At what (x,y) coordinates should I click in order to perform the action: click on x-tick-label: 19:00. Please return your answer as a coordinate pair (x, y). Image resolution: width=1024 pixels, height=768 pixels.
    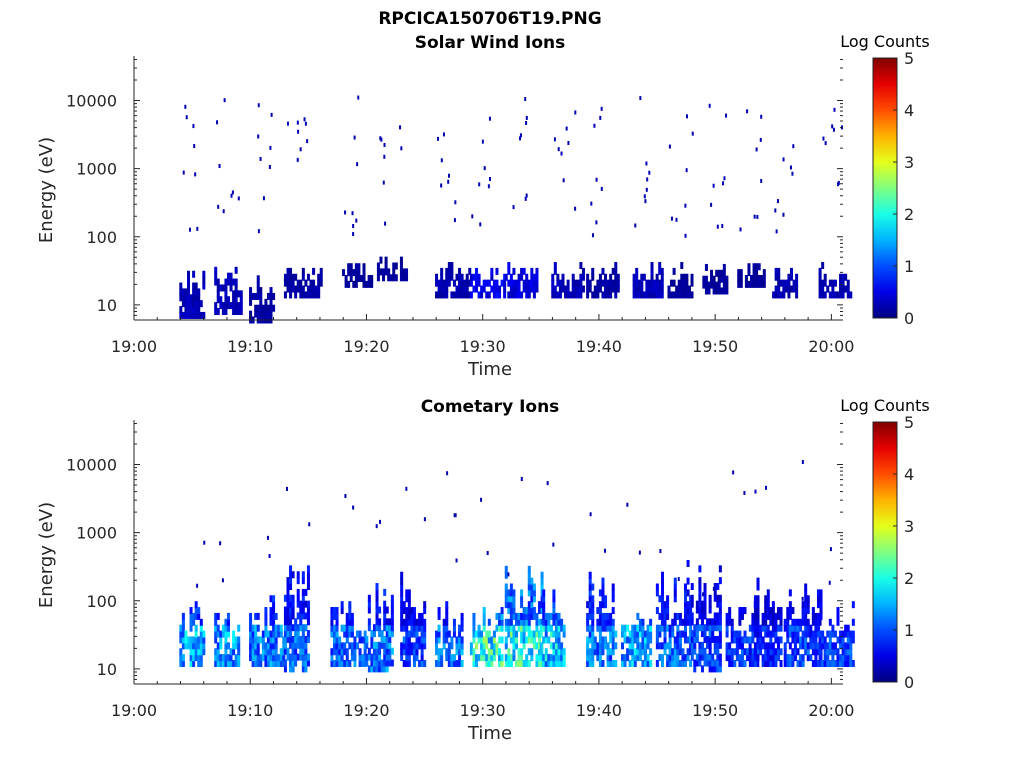
    Looking at the image, I should click on (134, 346).